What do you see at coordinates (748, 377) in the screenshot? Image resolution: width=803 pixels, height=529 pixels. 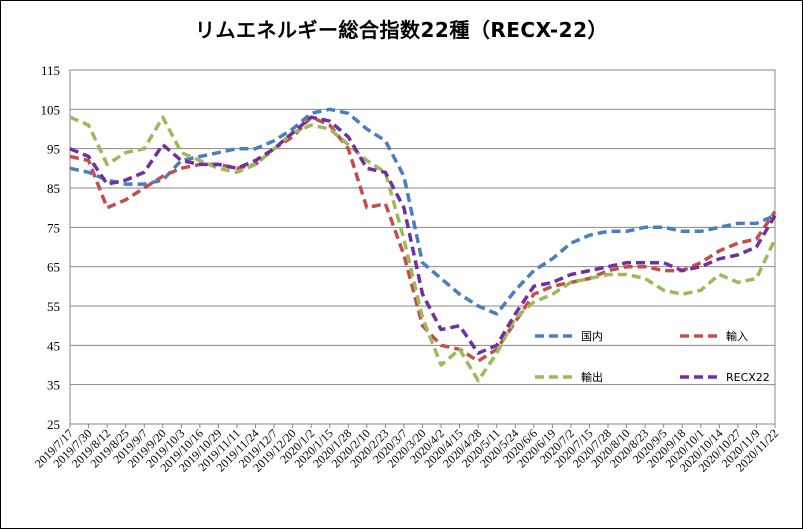 I see `legend-label: RECX22` at bounding box center [748, 377].